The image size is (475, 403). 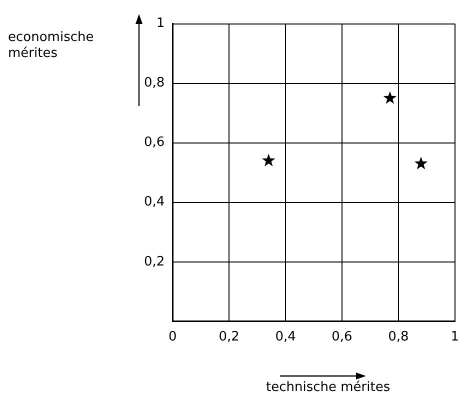 I want to click on x-tick-label: 0, so click(x=172, y=337).